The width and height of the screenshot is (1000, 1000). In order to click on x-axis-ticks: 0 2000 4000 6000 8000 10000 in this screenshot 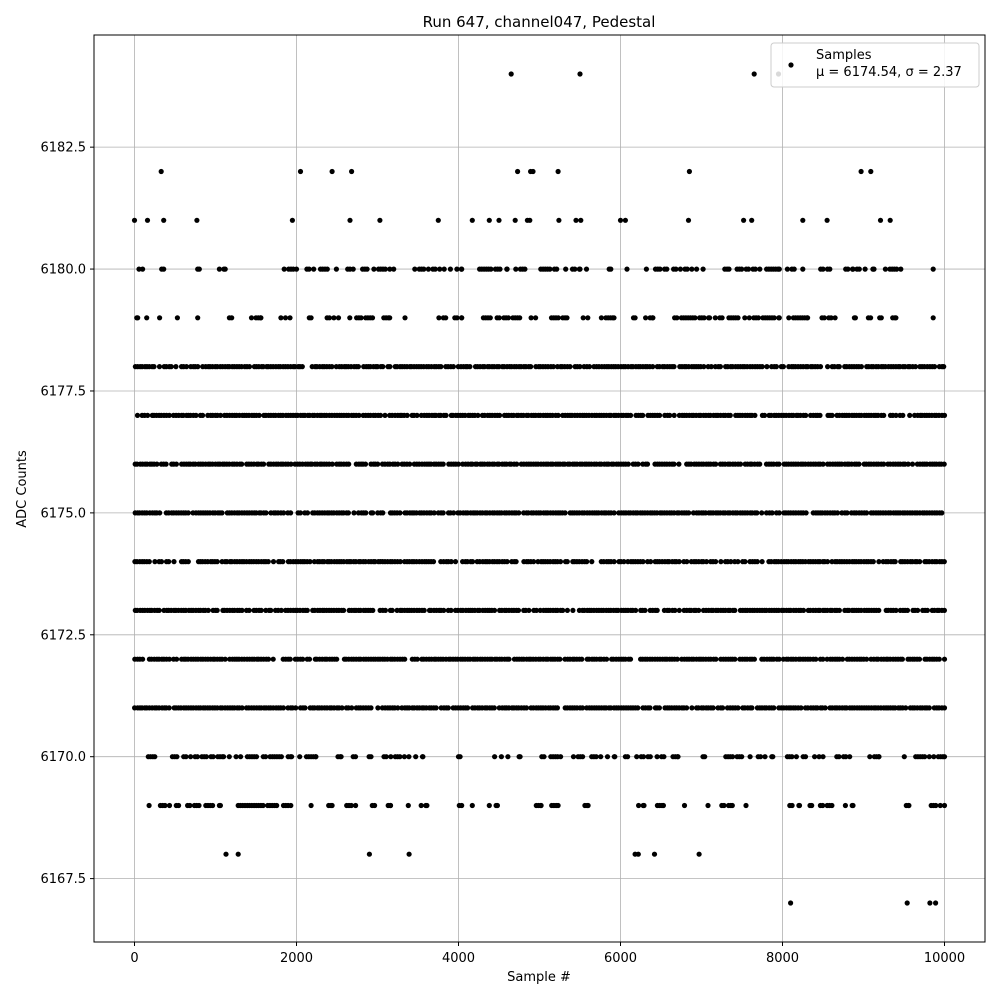, I will do `click(547, 954)`.